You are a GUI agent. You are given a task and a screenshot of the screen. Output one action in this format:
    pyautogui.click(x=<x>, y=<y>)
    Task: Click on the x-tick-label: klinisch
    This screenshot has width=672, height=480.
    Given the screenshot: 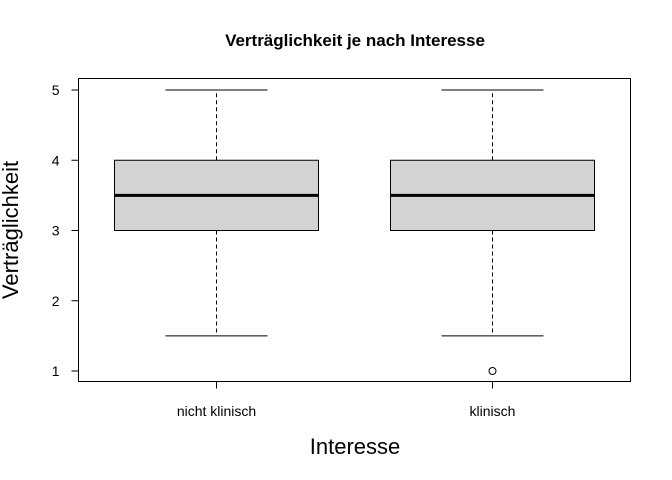 What is the action you would take?
    pyautogui.click(x=493, y=411)
    